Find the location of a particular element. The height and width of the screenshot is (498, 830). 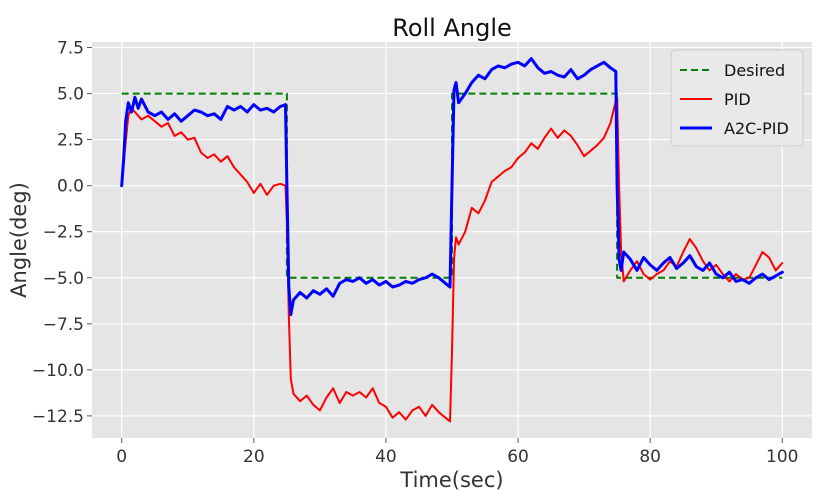

legend-box is located at coordinates (737, 98).